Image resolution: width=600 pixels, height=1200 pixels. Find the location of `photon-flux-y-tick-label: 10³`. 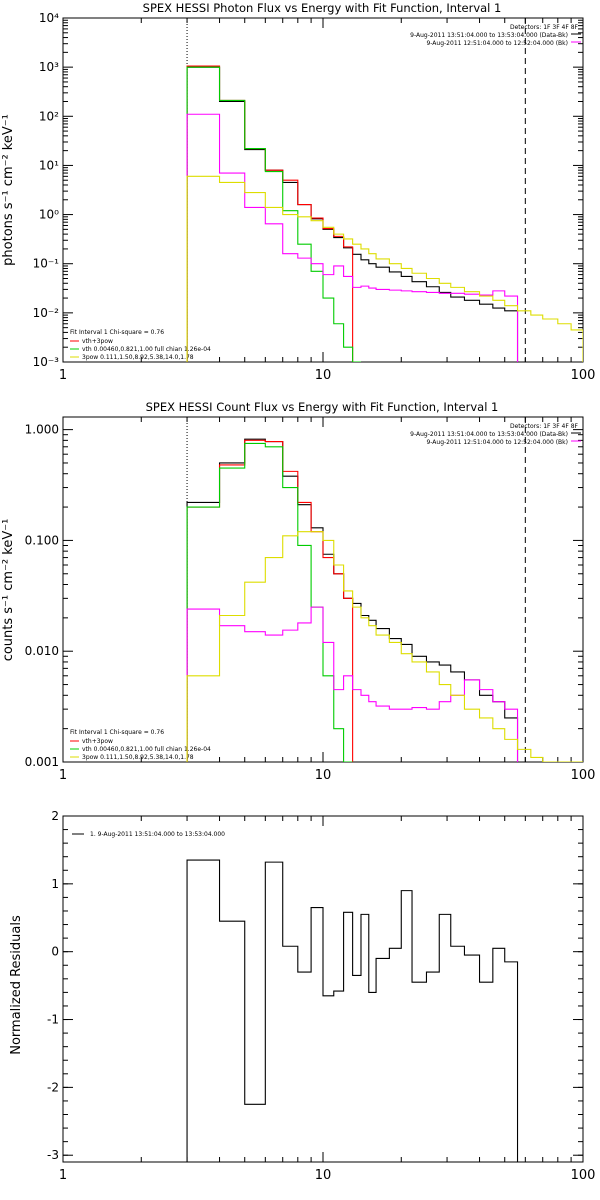

photon-flux-y-tick-label: 10³ is located at coordinates (49, 67).